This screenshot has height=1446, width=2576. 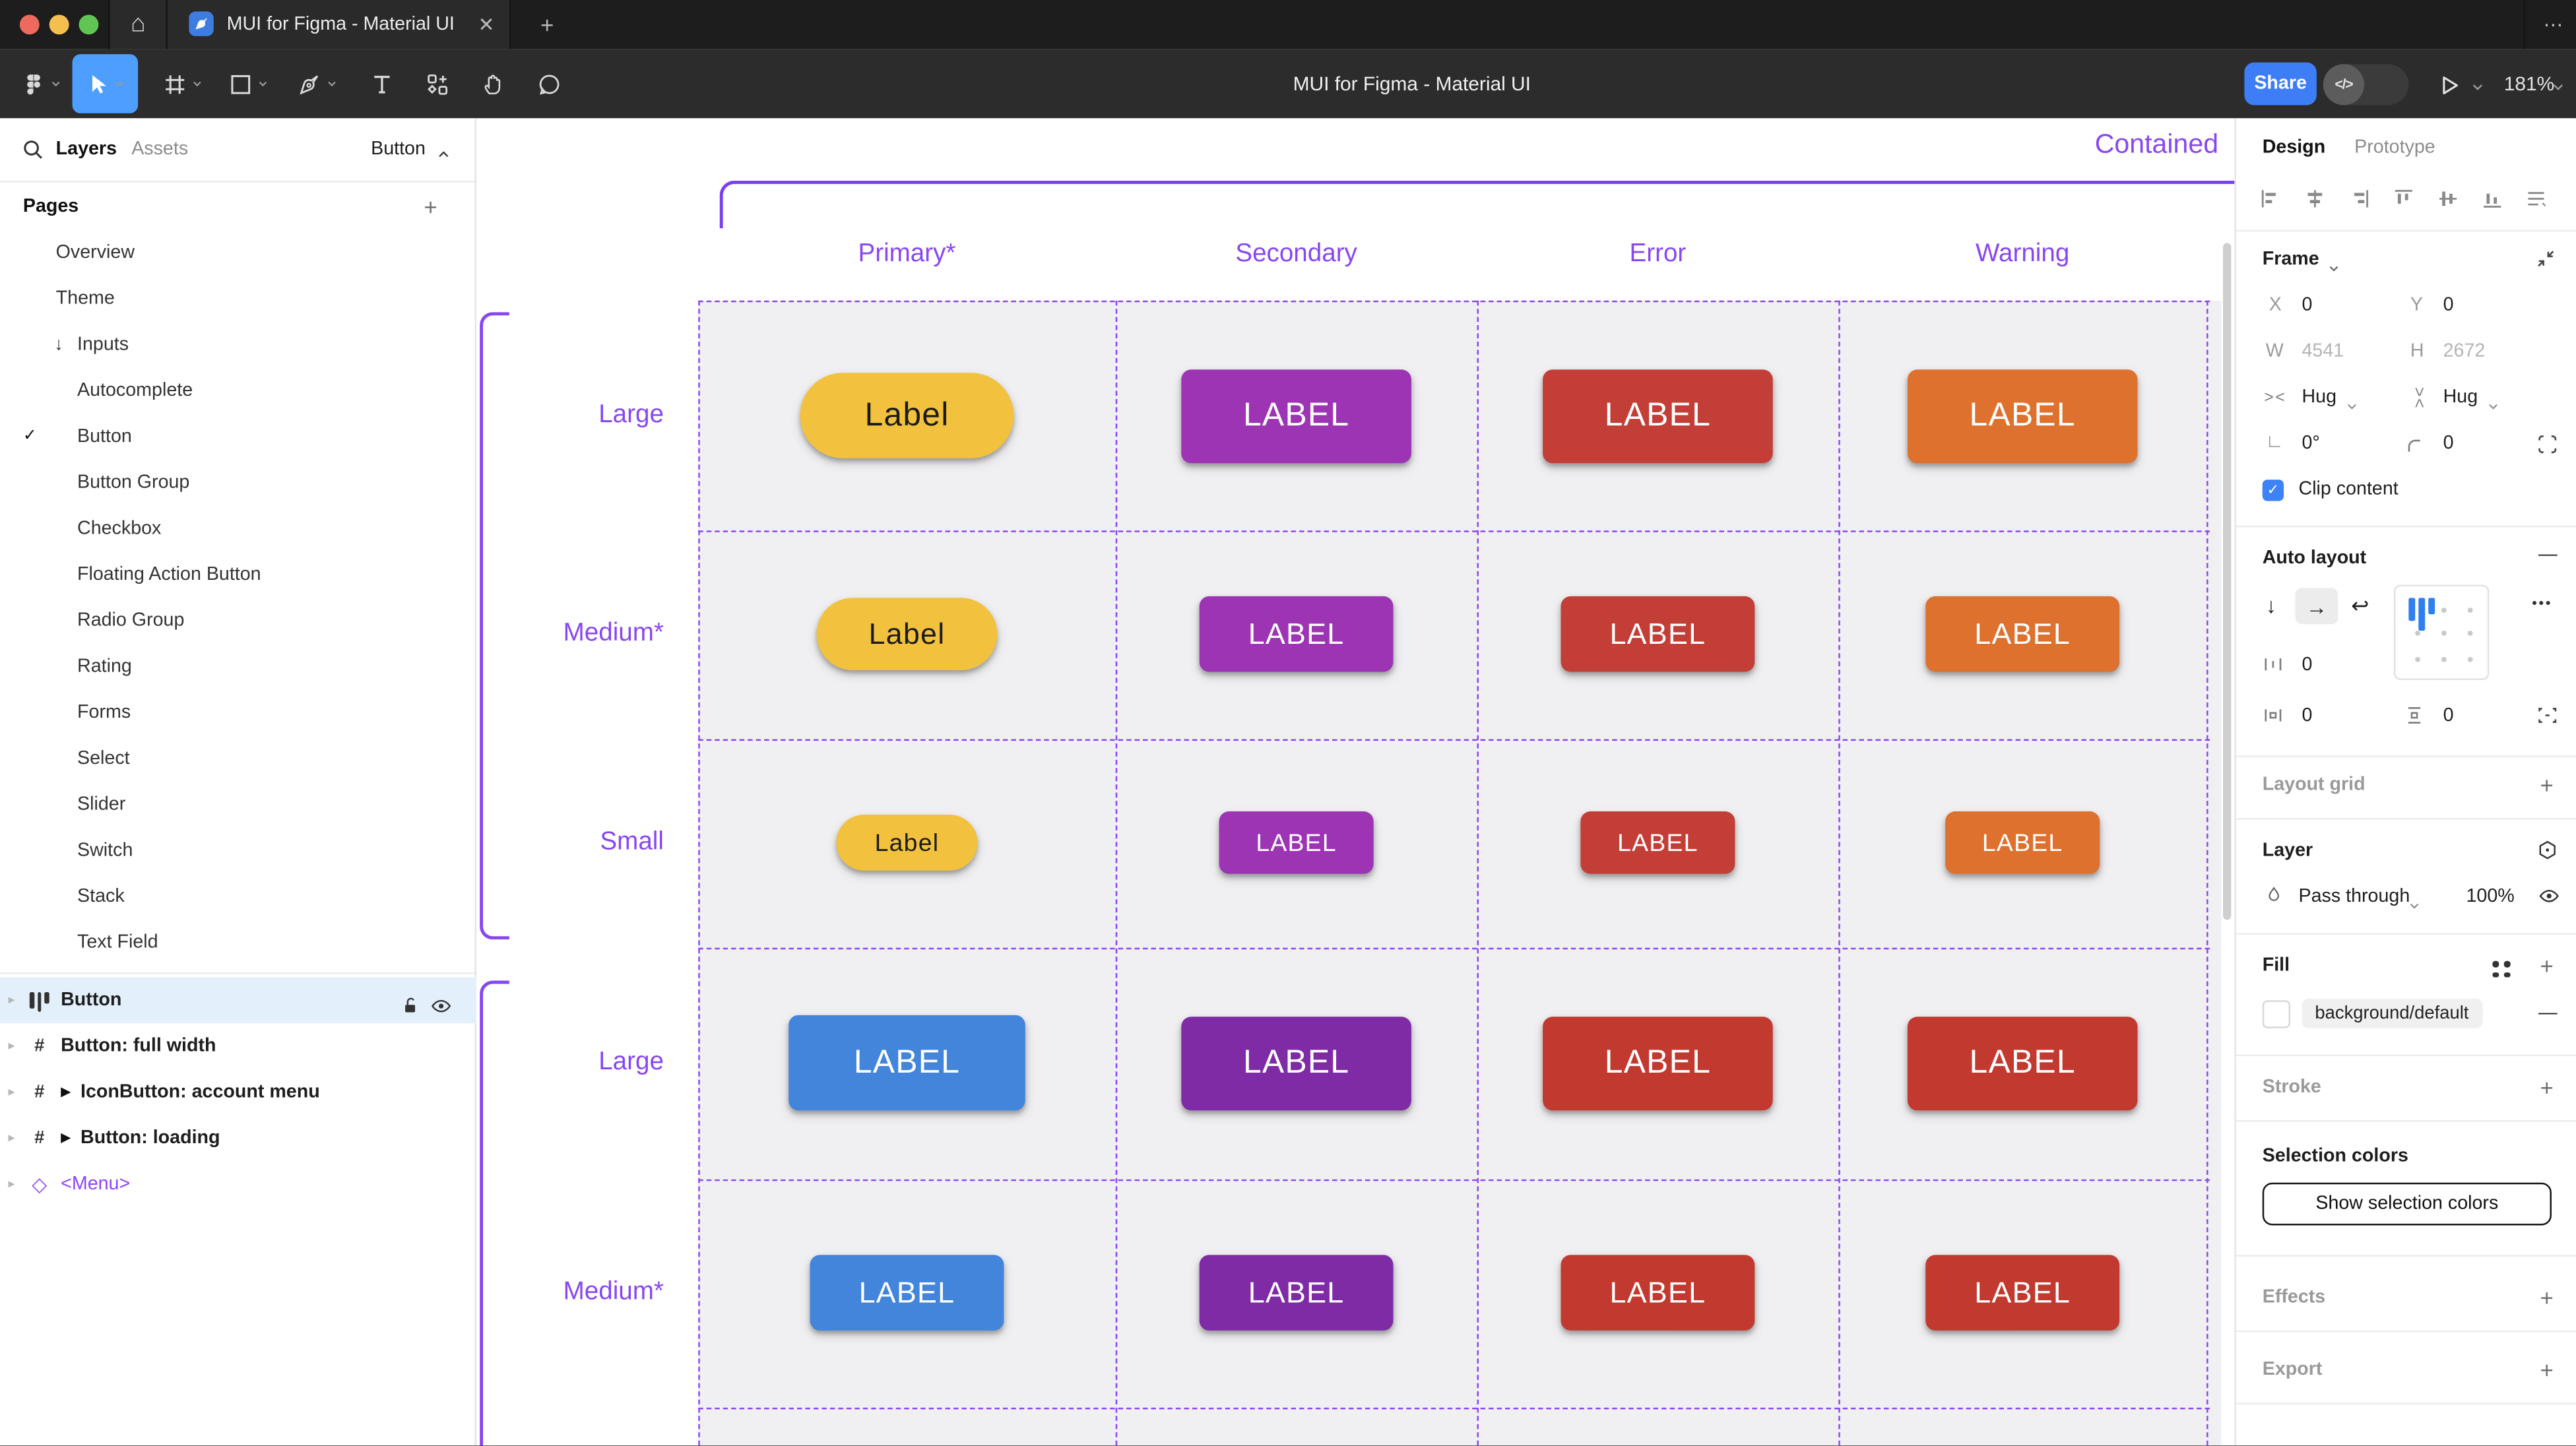 I want to click on sidebar-page-item: Overview, so click(x=238, y=253).